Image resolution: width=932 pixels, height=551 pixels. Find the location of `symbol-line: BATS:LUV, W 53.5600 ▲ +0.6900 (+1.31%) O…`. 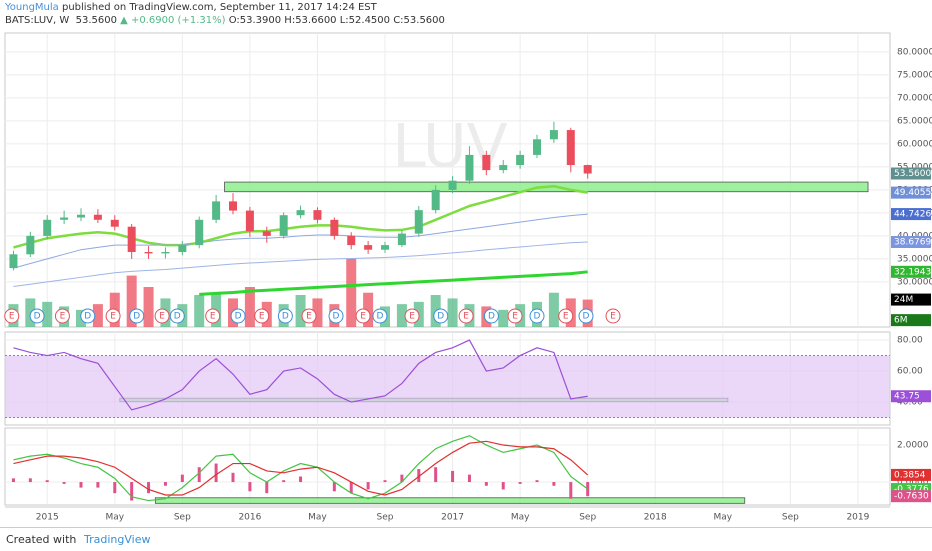

symbol-line: BATS:LUV, W 53.5600 ▲ +0.6900 (+1.31%) O… is located at coordinates (225, 20).